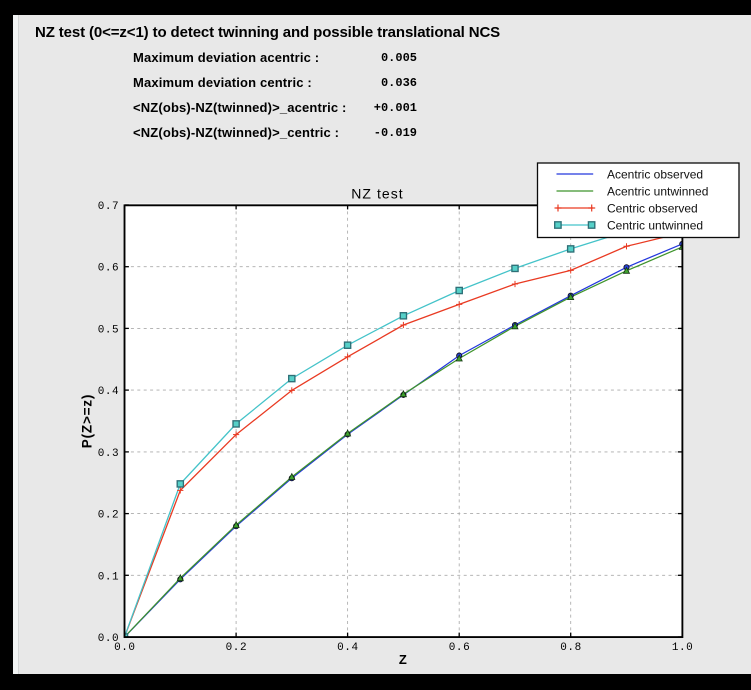 The image size is (751, 690). Describe the element at coordinates (655, 175) in the screenshot. I see `svg-text: Acentric observed` at that location.